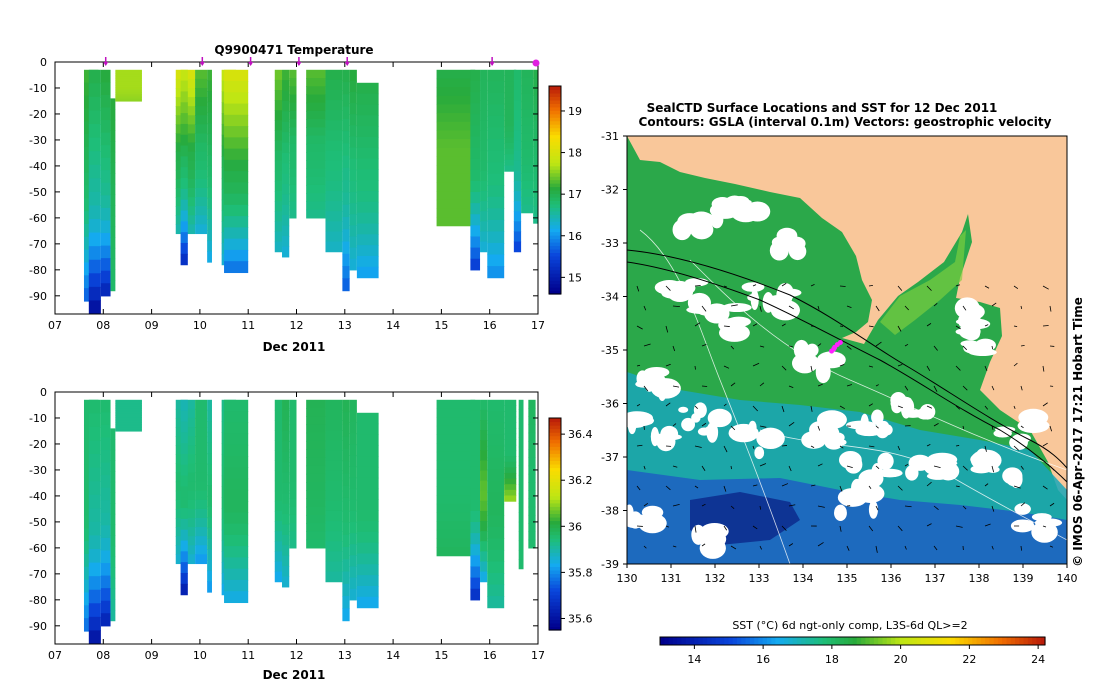 This screenshot has height=700, width=1099. Describe the element at coordinates (294, 675) in the screenshot. I see `salinity-xlabel: Dec 2011` at that location.